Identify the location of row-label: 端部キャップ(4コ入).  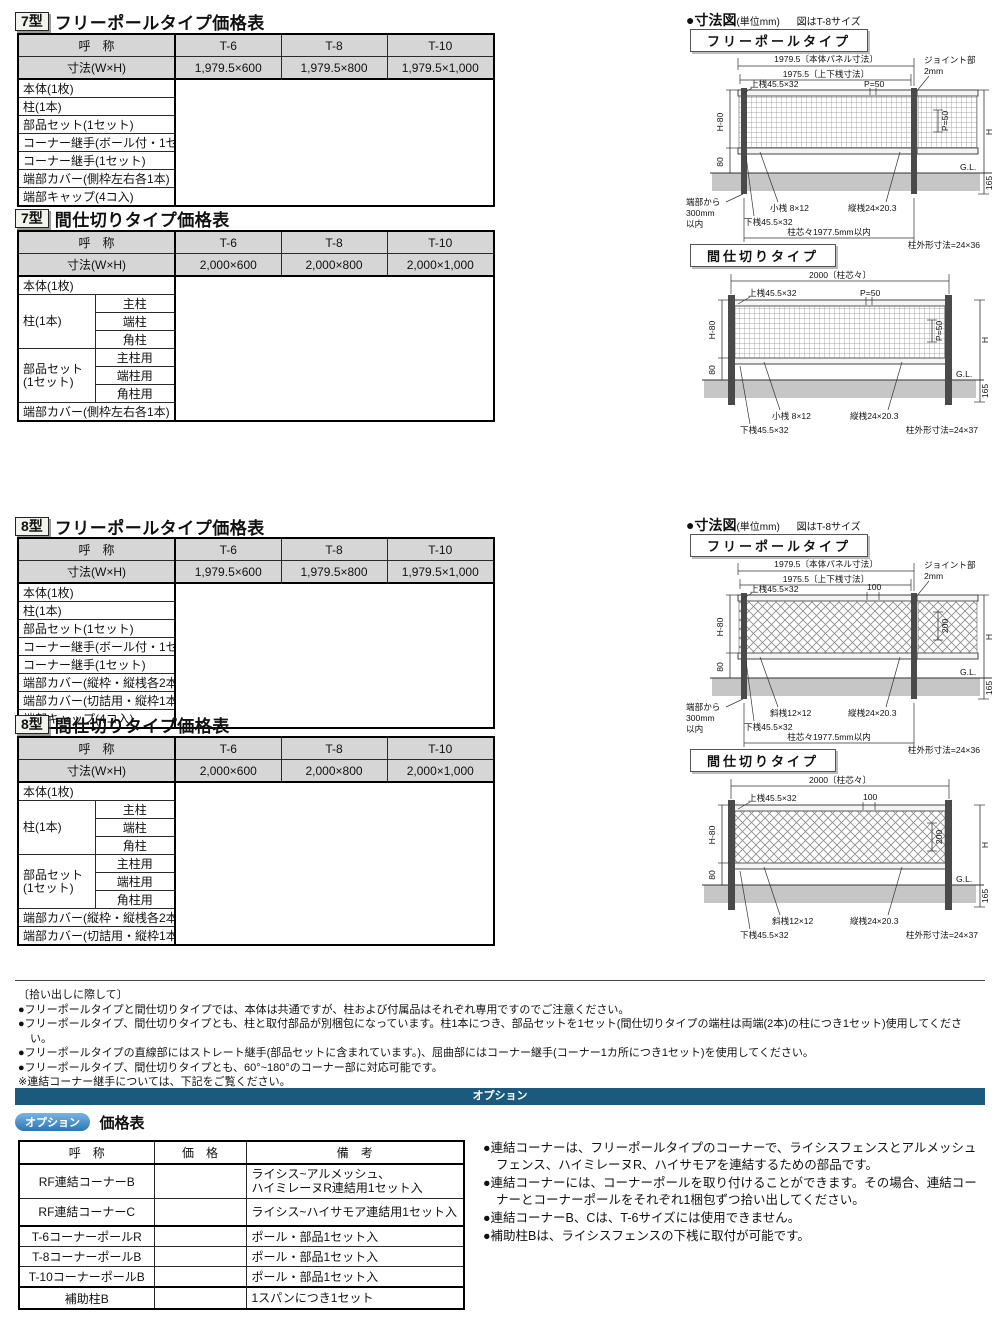
(96, 197).